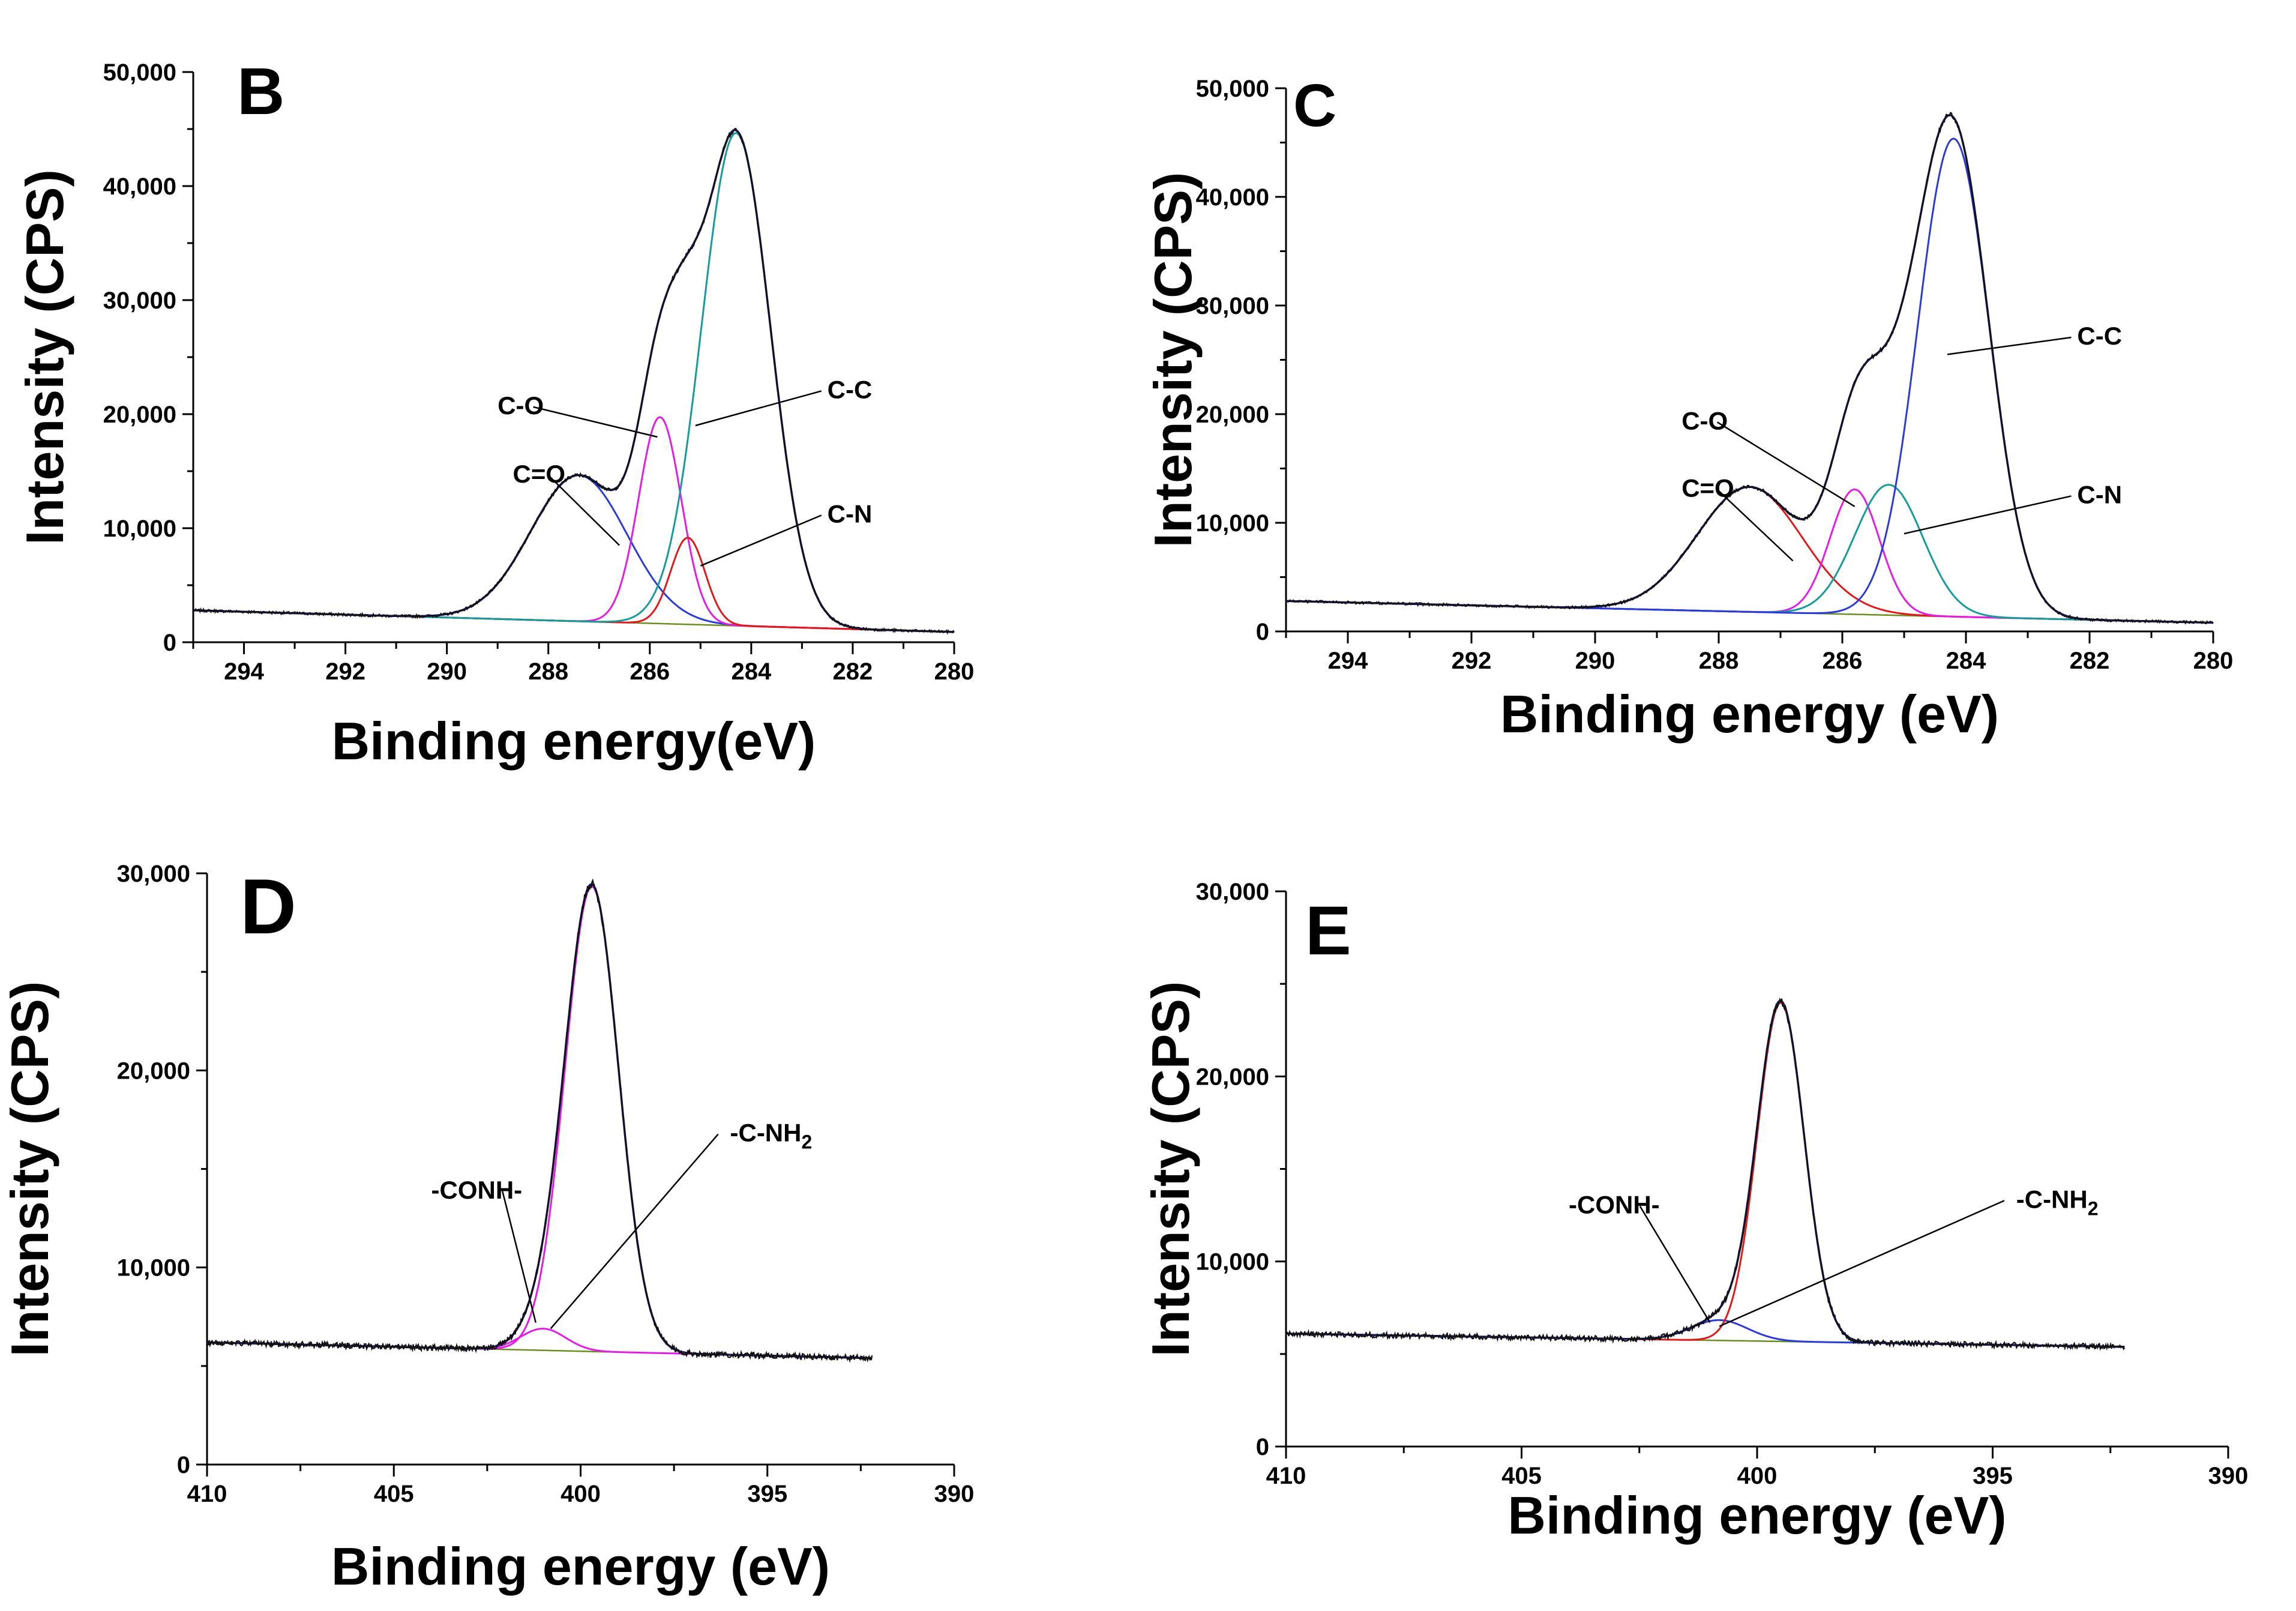 Image resolution: width=2296 pixels, height=1611 pixels. Describe the element at coordinates (1521, 1476) in the screenshot. I see `x-tick-label: 405` at that location.